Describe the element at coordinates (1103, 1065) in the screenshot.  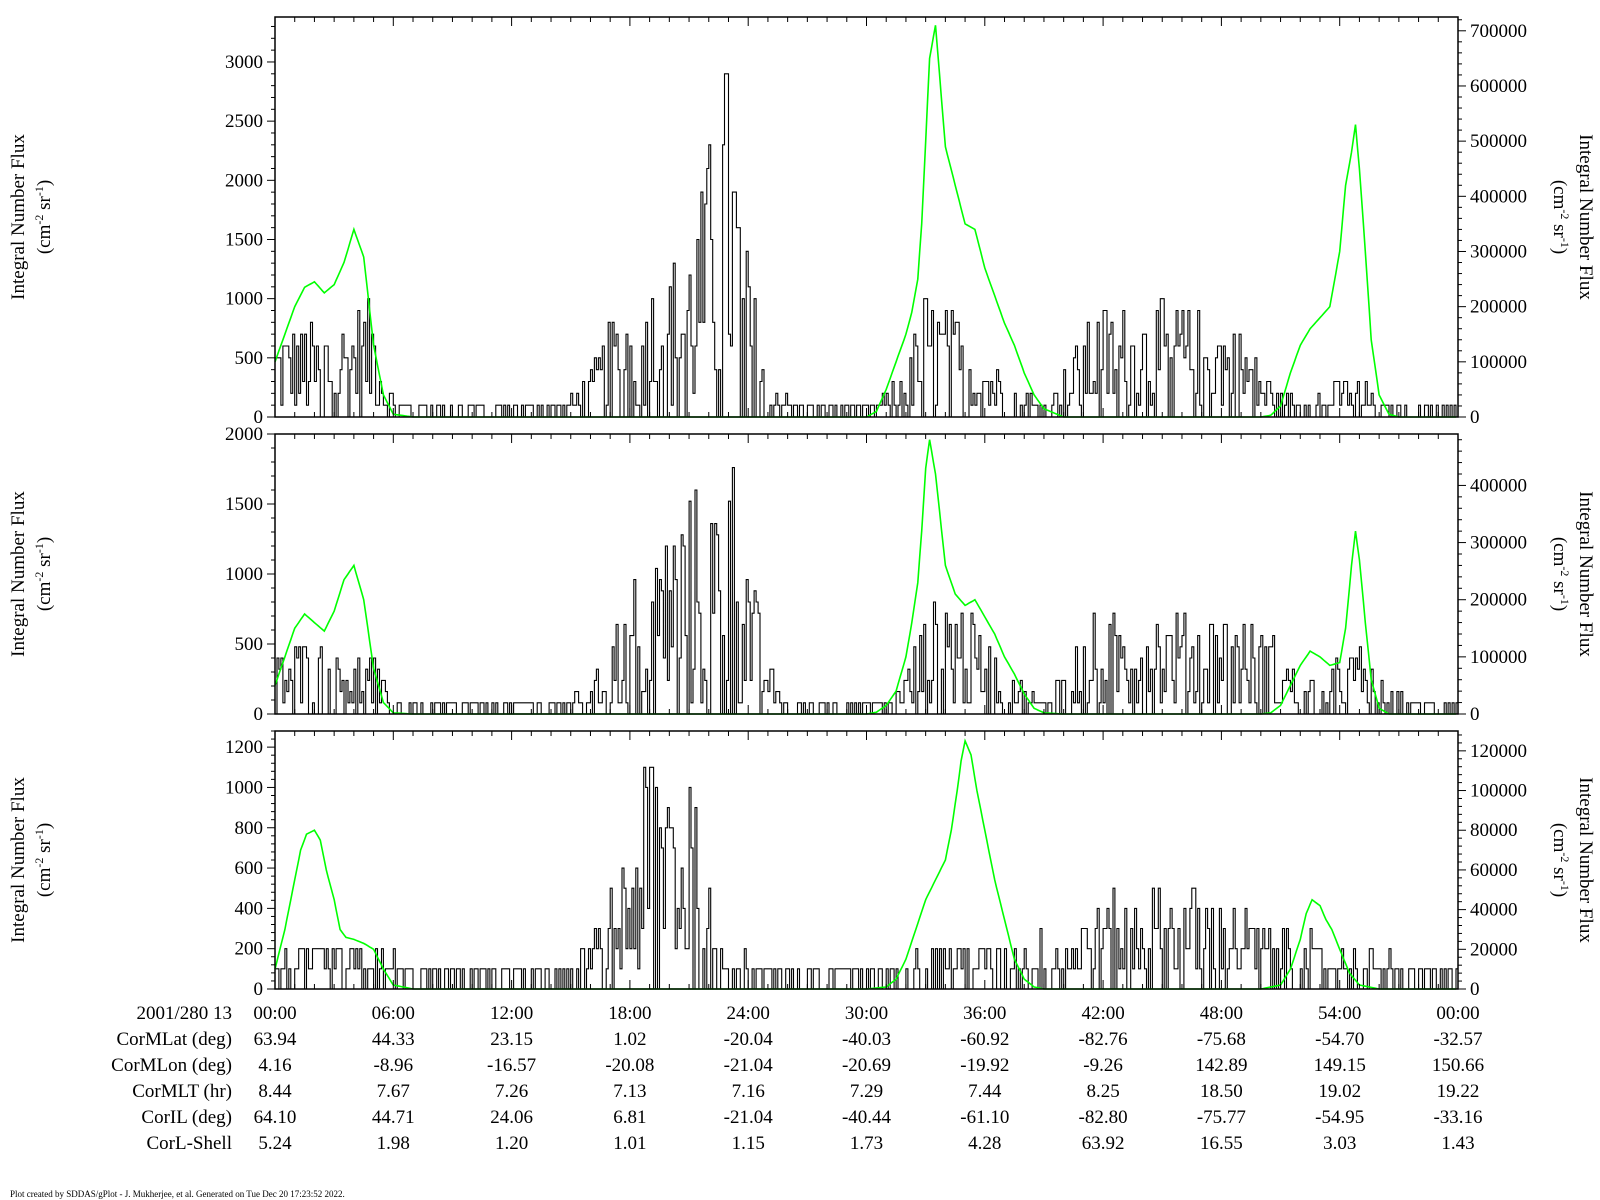
I see `ephemeris-value: -9.26` at that location.